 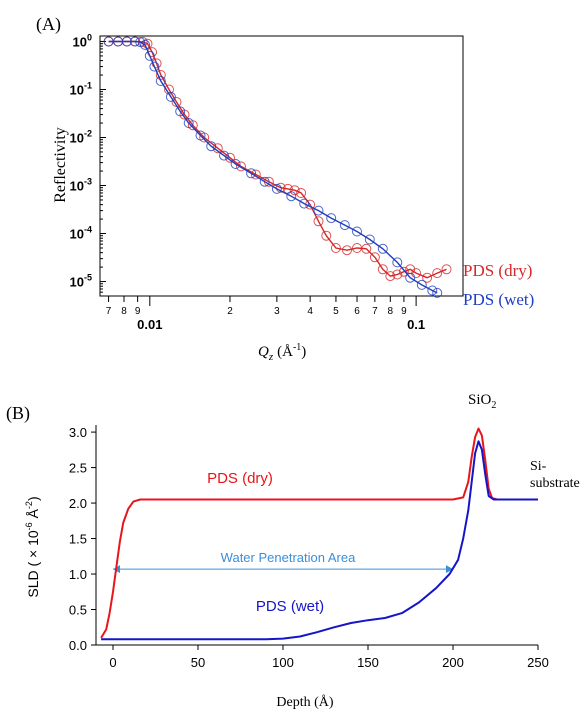 What do you see at coordinates (33, 498) in the screenshot?
I see `ylabel-close: )` at bounding box center [33, 498].